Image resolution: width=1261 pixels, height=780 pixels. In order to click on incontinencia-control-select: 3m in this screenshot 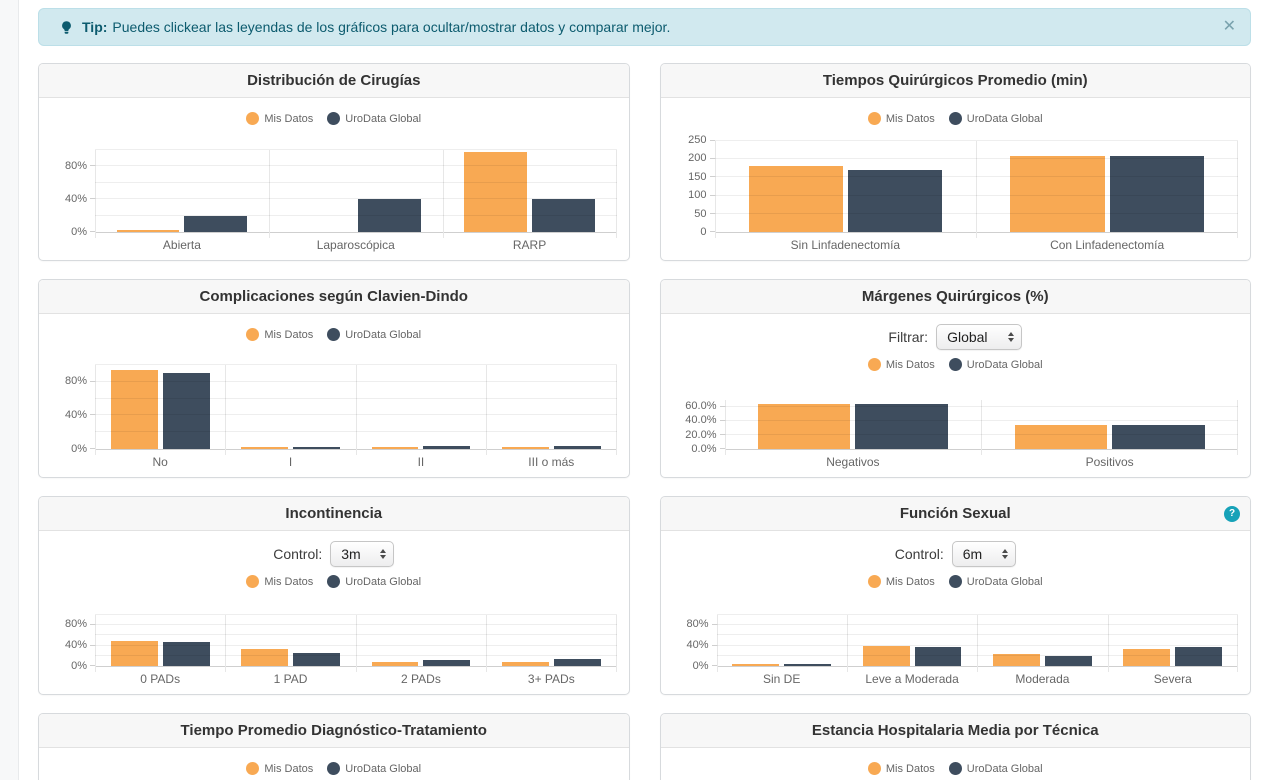, I will do `click(362, 554)`.